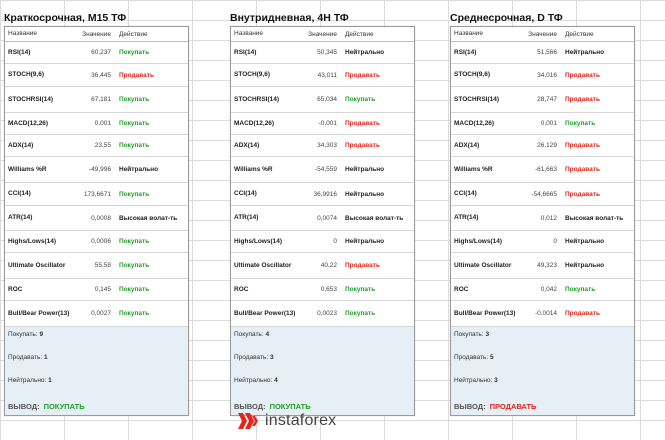  Describe the element at coordinates (65, 18) in the screenshot. I see `table-title: Краткосрочная, M15 ТФ` at that location.